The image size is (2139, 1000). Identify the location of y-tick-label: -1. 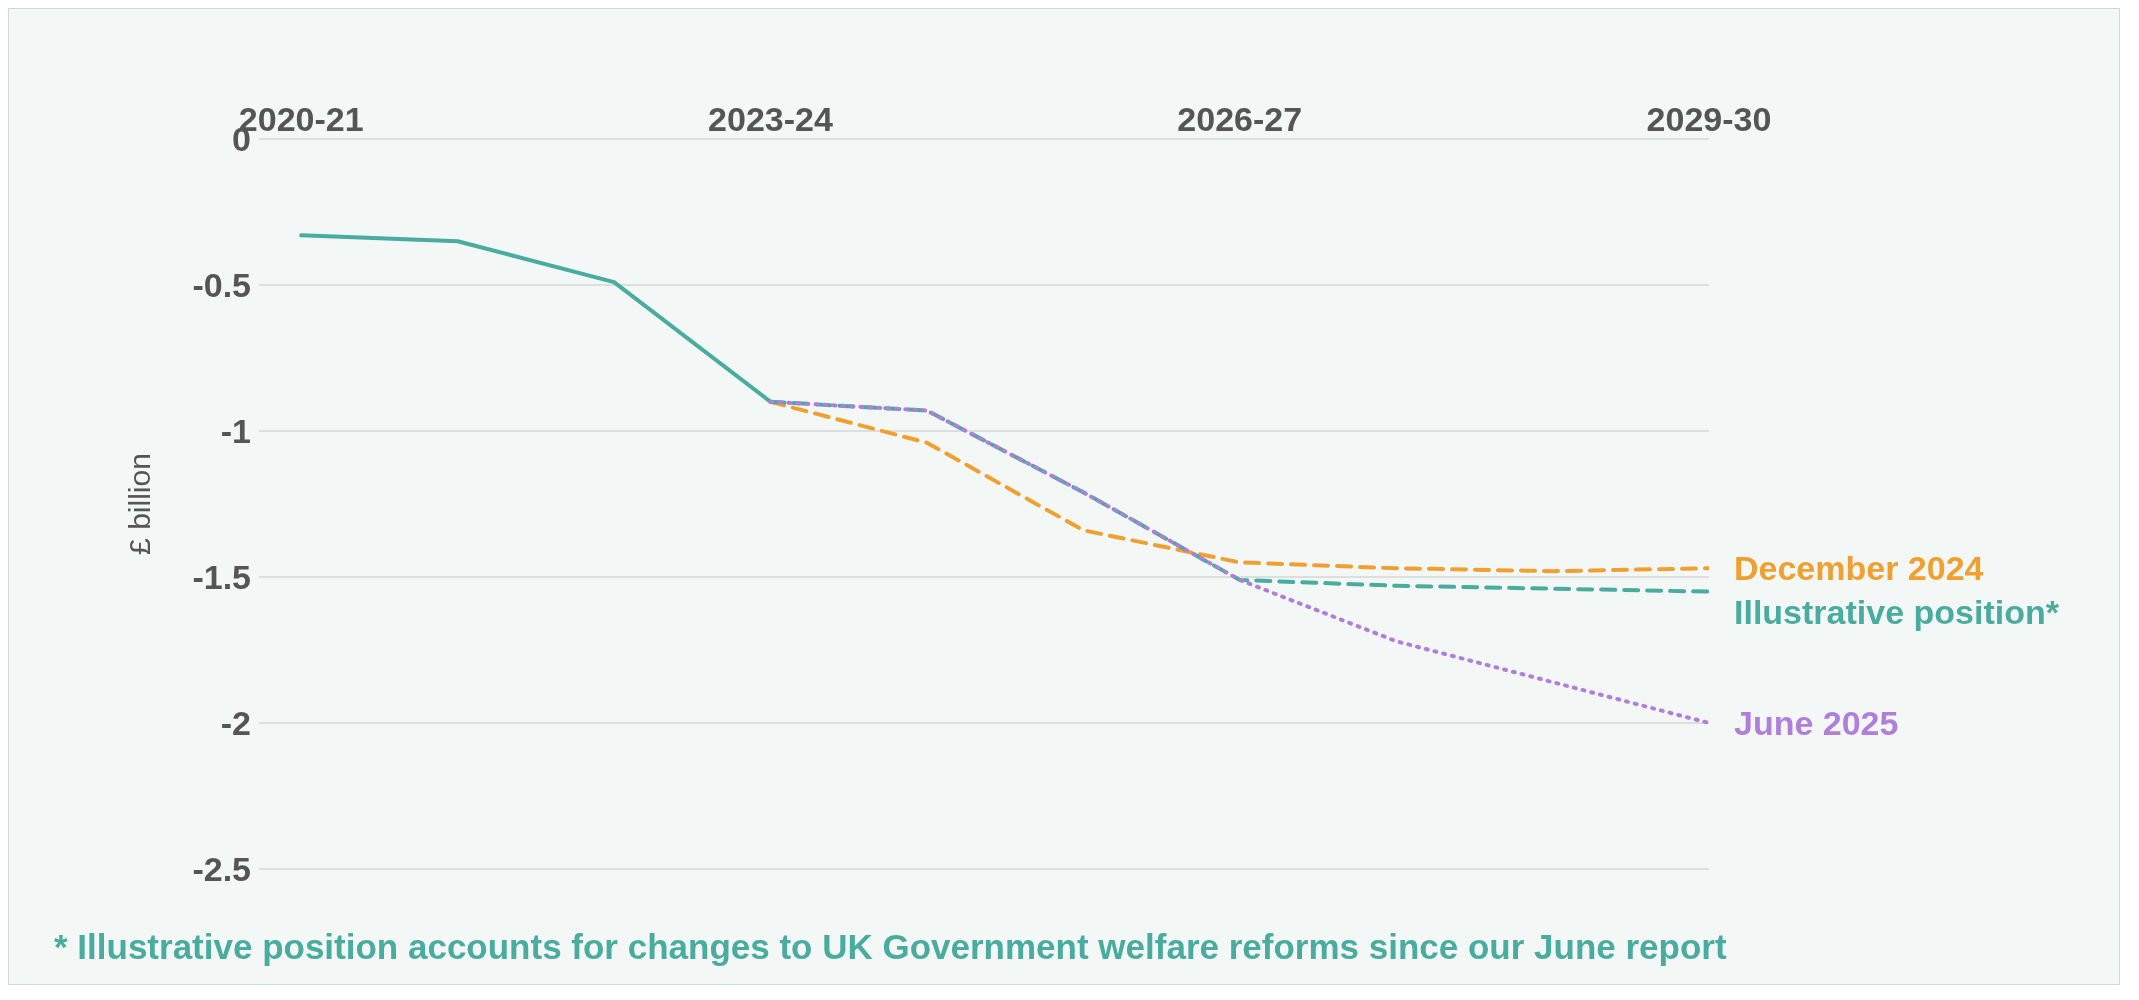
(235, 431).